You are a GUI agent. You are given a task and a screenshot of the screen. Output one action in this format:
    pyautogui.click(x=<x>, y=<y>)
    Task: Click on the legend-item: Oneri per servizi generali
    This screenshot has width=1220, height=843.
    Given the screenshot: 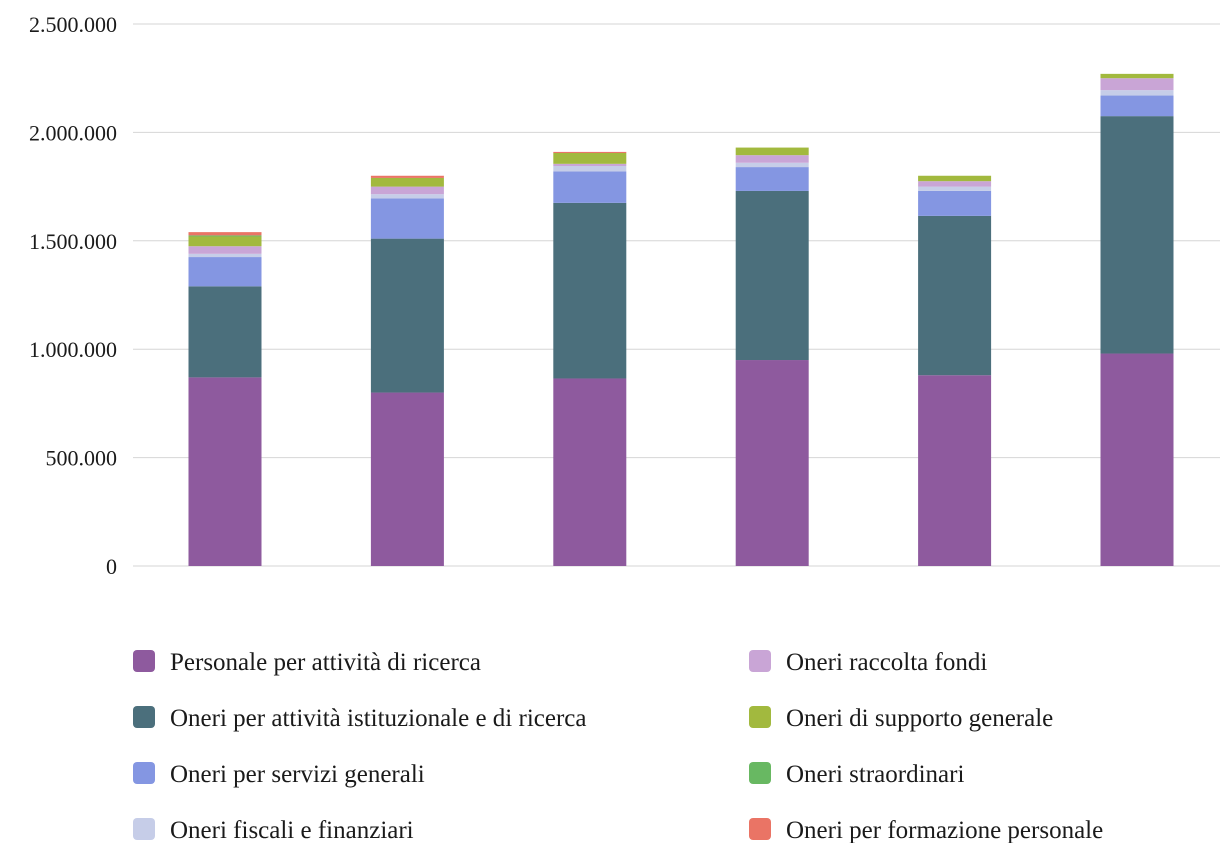 What is the action you would take?
    pyautogui.click(x=279, y=774)
    